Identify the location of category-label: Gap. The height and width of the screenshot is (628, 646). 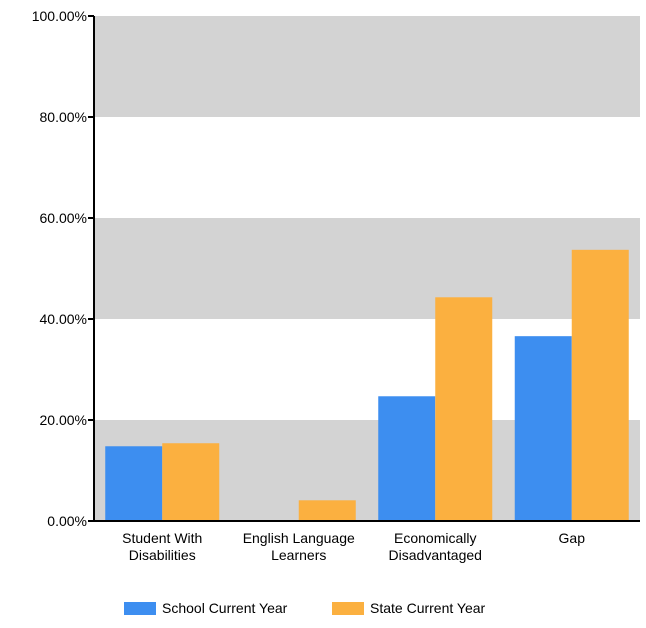
(572, 538).